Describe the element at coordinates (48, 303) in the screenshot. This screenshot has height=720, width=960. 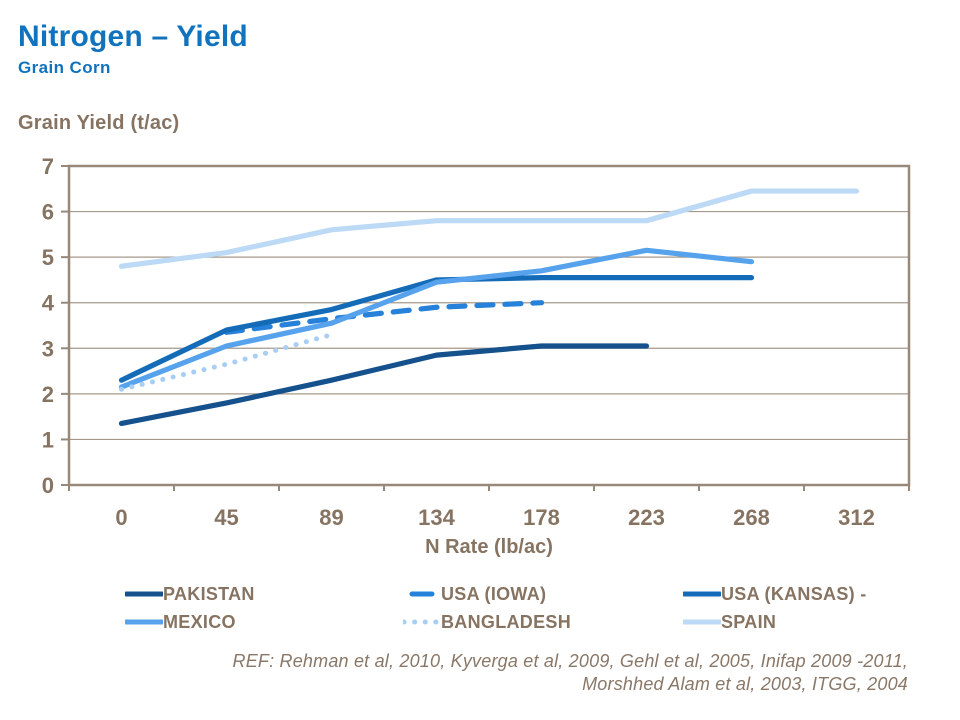
I see `y-tick-label: 4` at that location.